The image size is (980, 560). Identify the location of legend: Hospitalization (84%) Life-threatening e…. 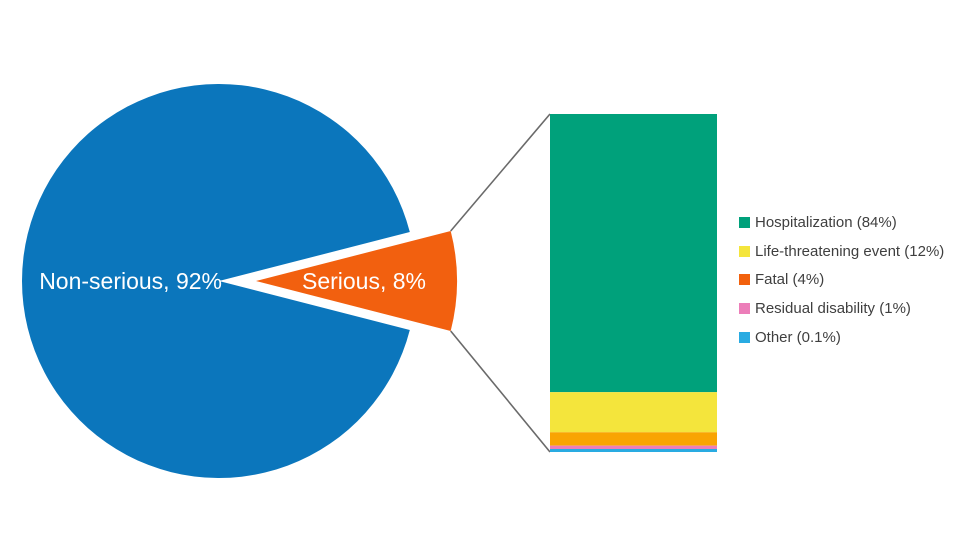
(841, 279).